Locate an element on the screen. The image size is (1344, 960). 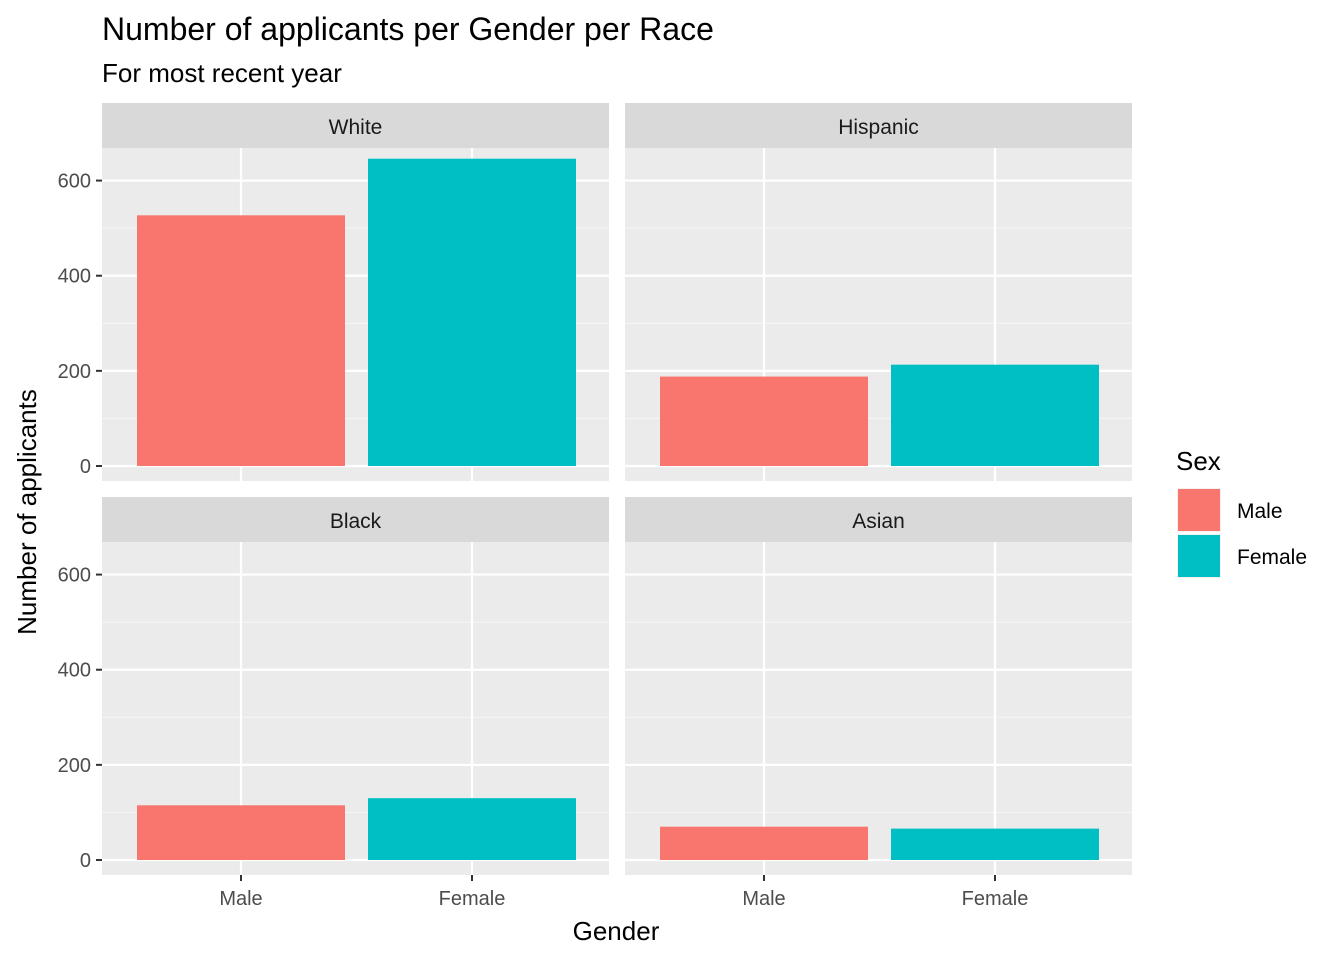
chart-title: Number of applicants per Gender per Race is located at coordinates (408, 29).